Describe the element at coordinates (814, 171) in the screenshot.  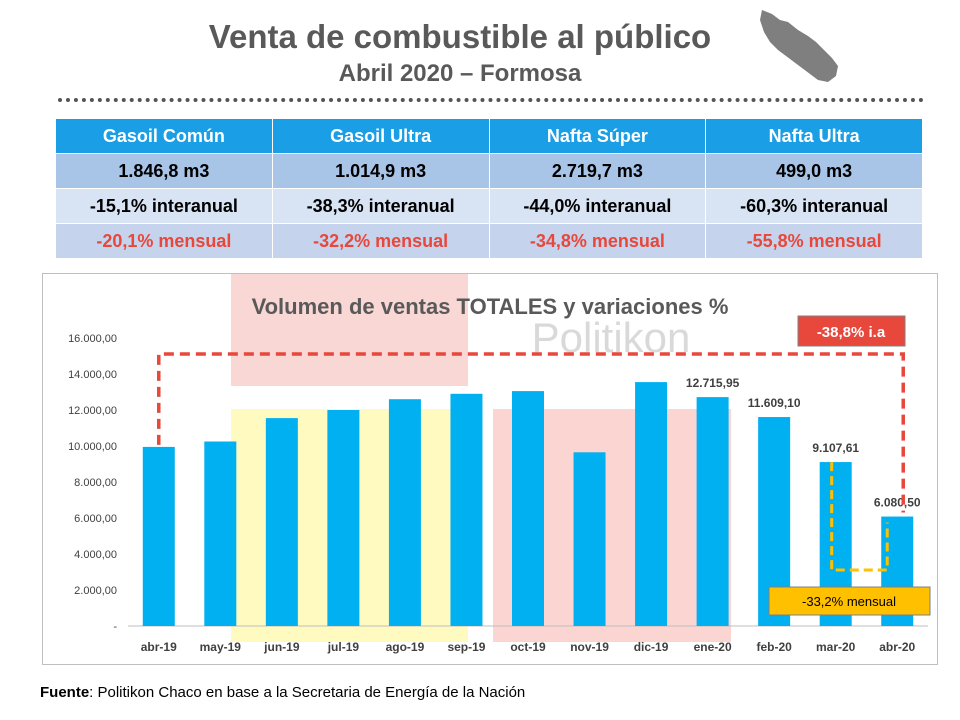
I see `volume-cell: 499,0 m3` at that location.